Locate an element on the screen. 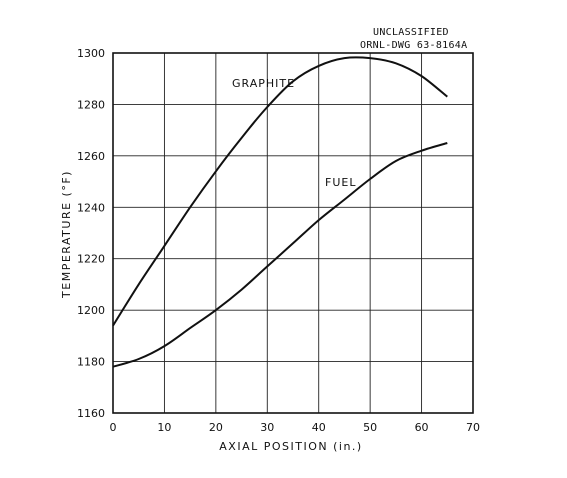 The height and width of the screenshot is (478, 567). x-tick-label: 10 is located at coordinates (164, 427).